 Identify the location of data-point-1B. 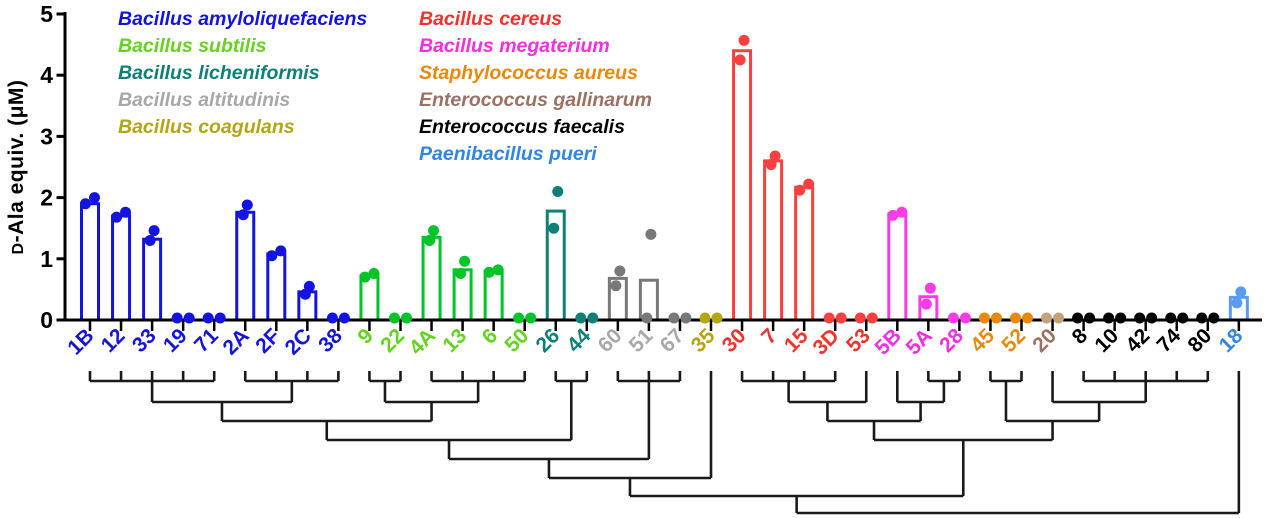
(94, 198).